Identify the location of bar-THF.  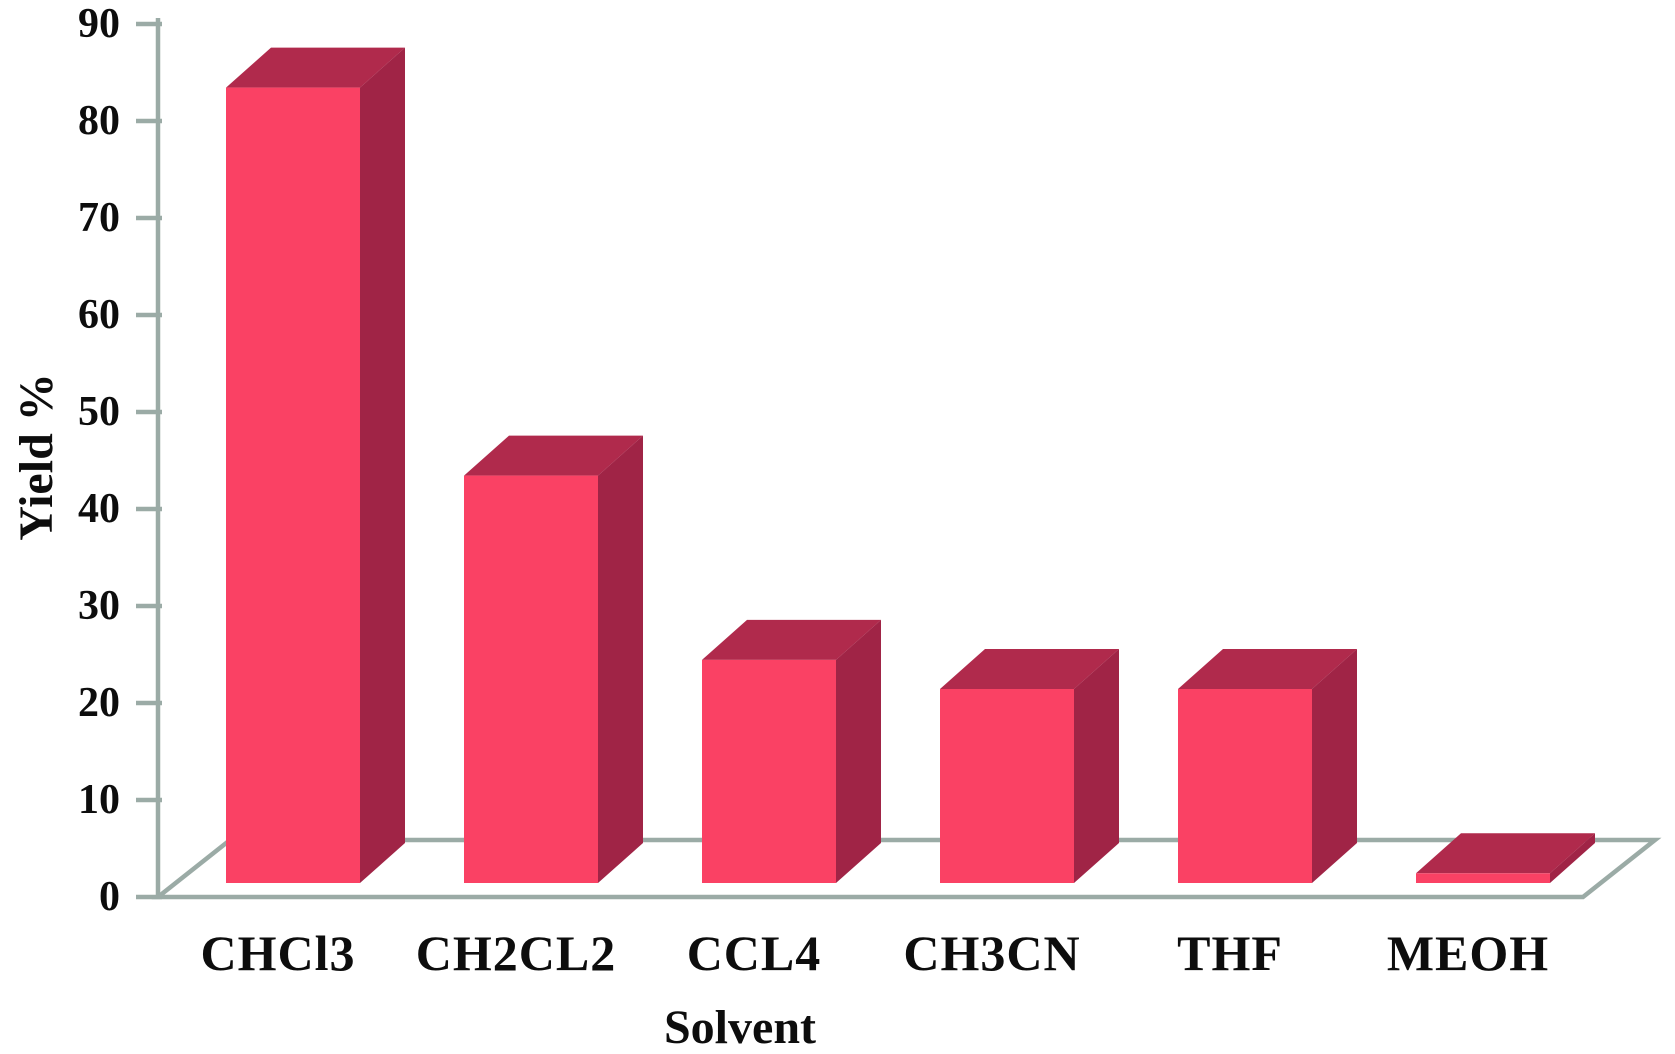
(1267, 766).